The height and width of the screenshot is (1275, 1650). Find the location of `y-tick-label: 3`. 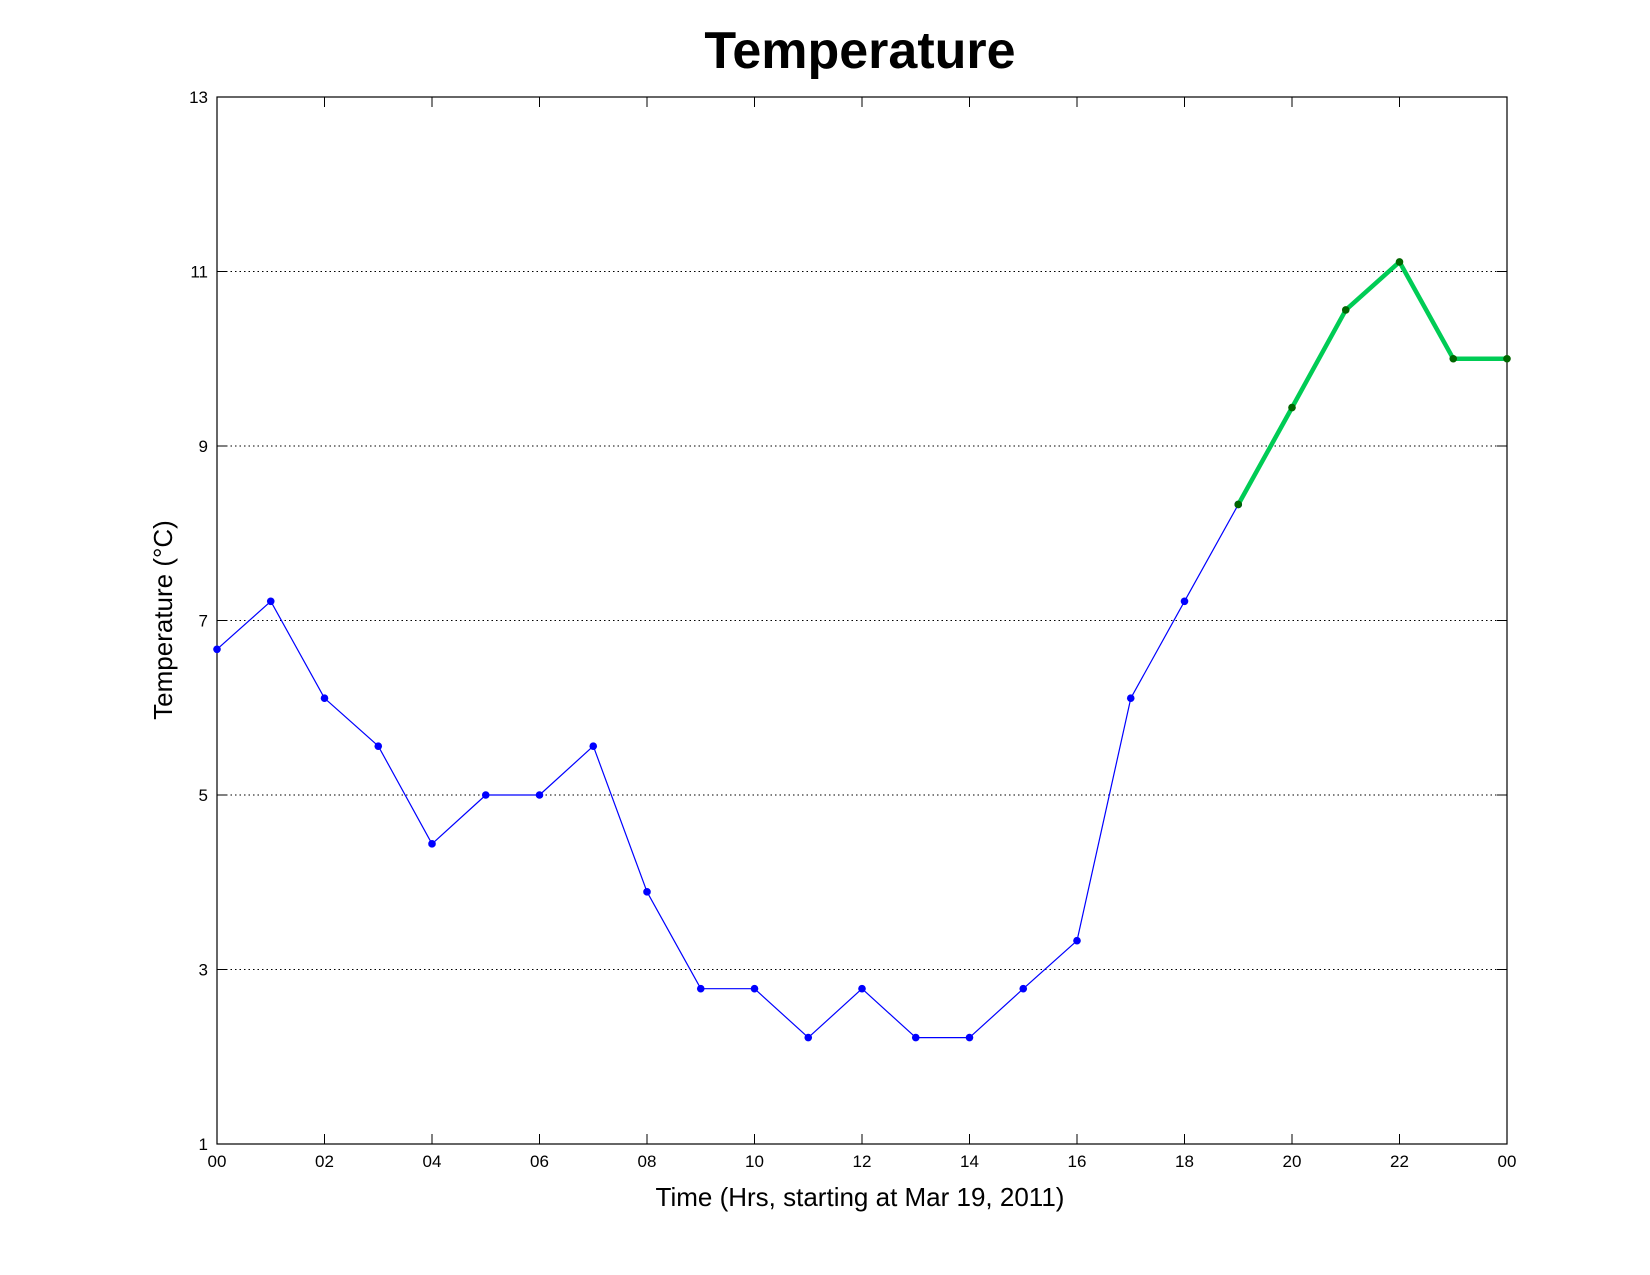

y-tick-label: 3 is located at coordinates (203, 970).